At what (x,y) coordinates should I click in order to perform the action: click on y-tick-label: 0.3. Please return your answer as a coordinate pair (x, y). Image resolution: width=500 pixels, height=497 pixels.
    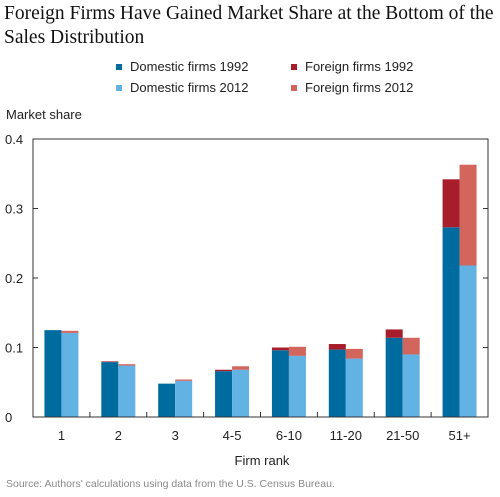
    Looking at the image, I should click on (14, 209).